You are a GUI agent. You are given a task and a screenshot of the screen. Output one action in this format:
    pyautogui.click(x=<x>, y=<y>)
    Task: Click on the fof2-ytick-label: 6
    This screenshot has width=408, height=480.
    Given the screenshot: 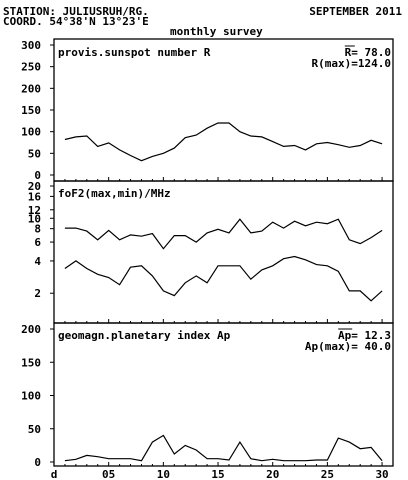 What is the action you would take?
    pyautogui.click(x=37, y=242)
    